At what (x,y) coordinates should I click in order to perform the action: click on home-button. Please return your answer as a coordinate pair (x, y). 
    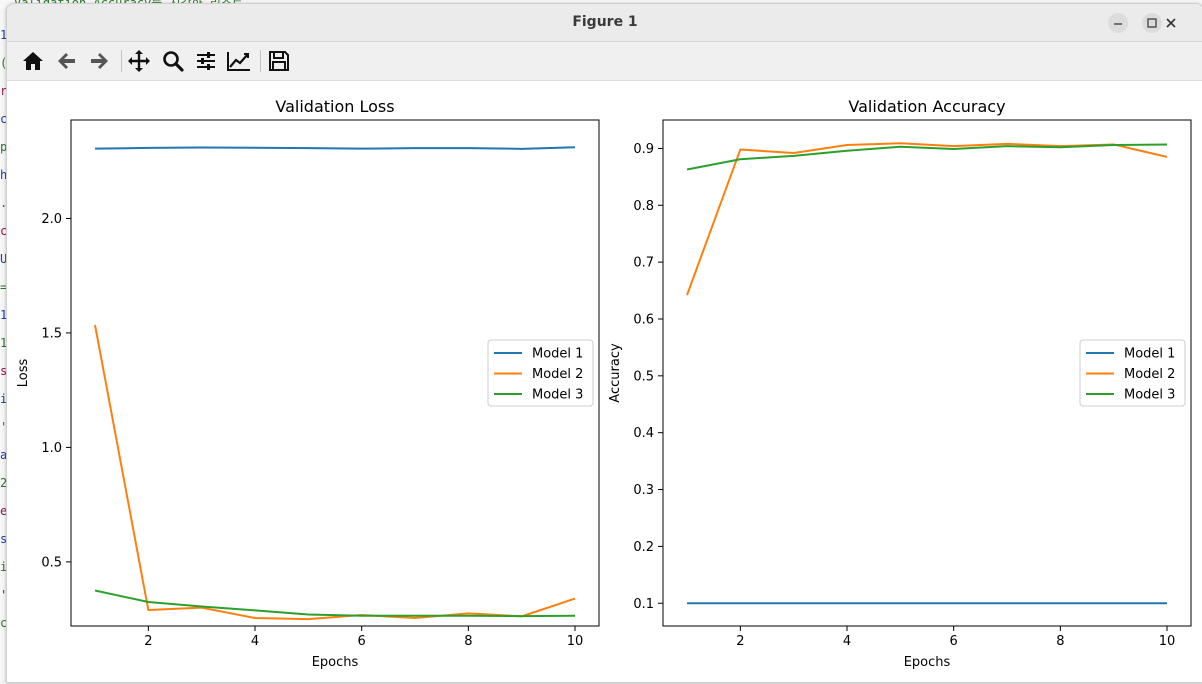
    Looking at the image, I should click on (33, 61).